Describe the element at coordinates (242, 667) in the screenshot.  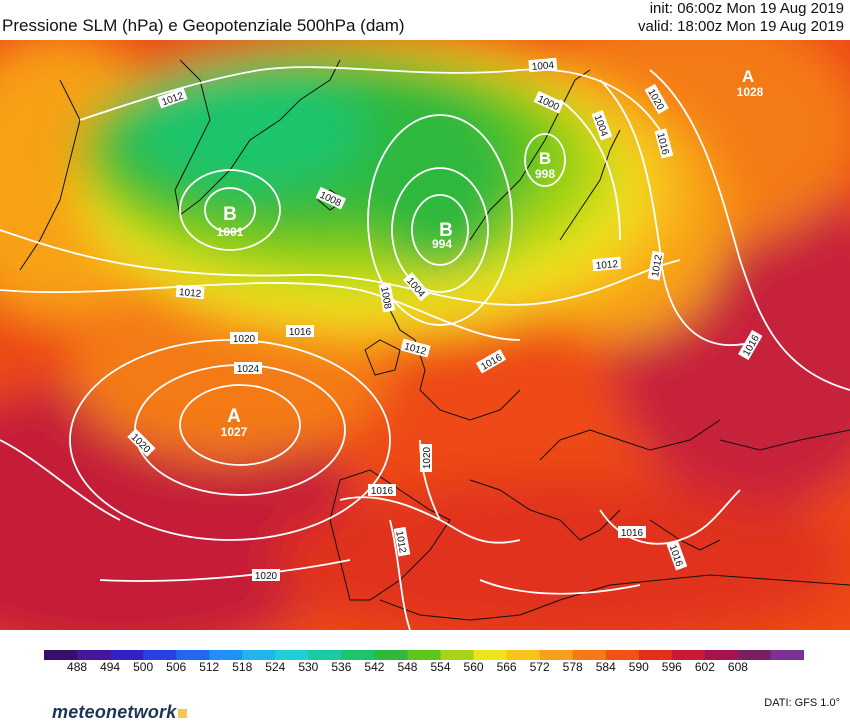
I see `colorbar-tick-label: 518` at that location.